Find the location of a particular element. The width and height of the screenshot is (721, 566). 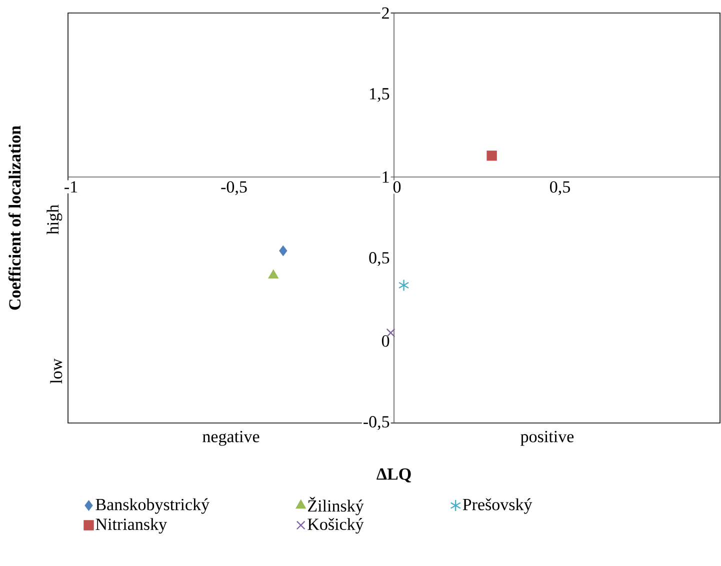

y-tick-label: 1 is located at coordinates (385, 177).